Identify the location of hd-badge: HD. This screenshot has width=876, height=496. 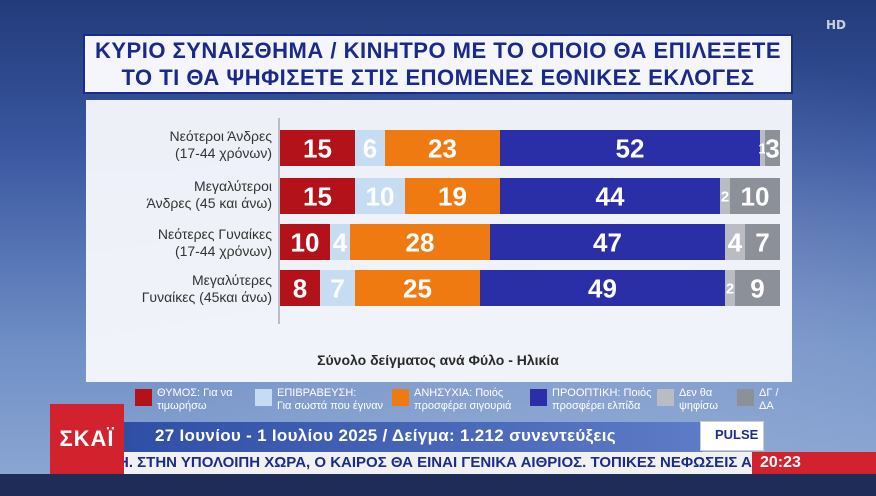
(835, 25).